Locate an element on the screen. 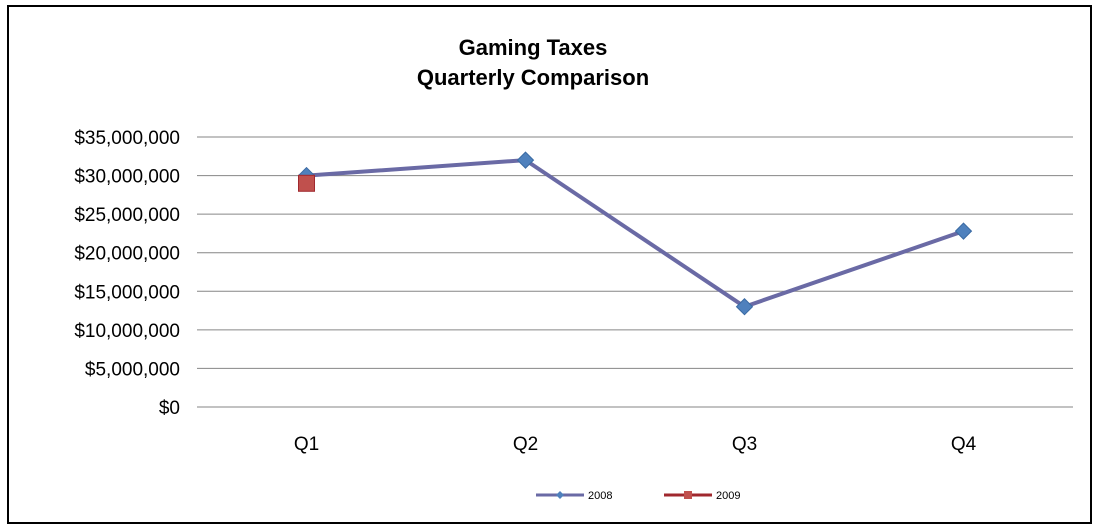 This screenshot has height=529, width=1099. y-tick-label: $15,000,000 is located at coordinates (127, 292).